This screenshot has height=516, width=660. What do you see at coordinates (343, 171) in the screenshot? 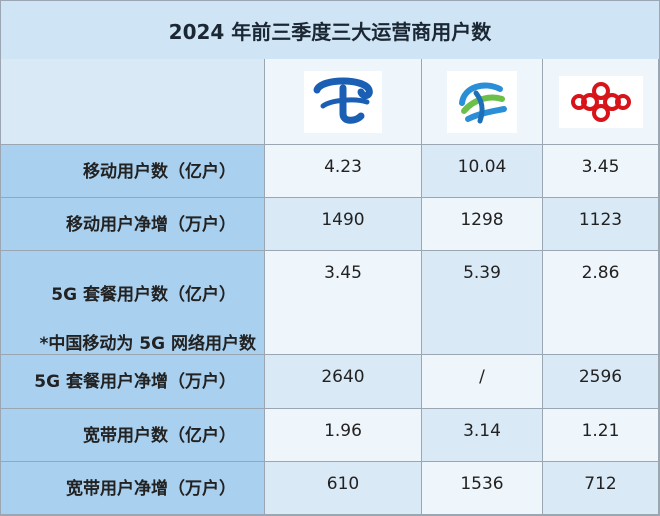
I see `cell-telecom-mobile-users: 4.23` at bounding box center [343, 171].